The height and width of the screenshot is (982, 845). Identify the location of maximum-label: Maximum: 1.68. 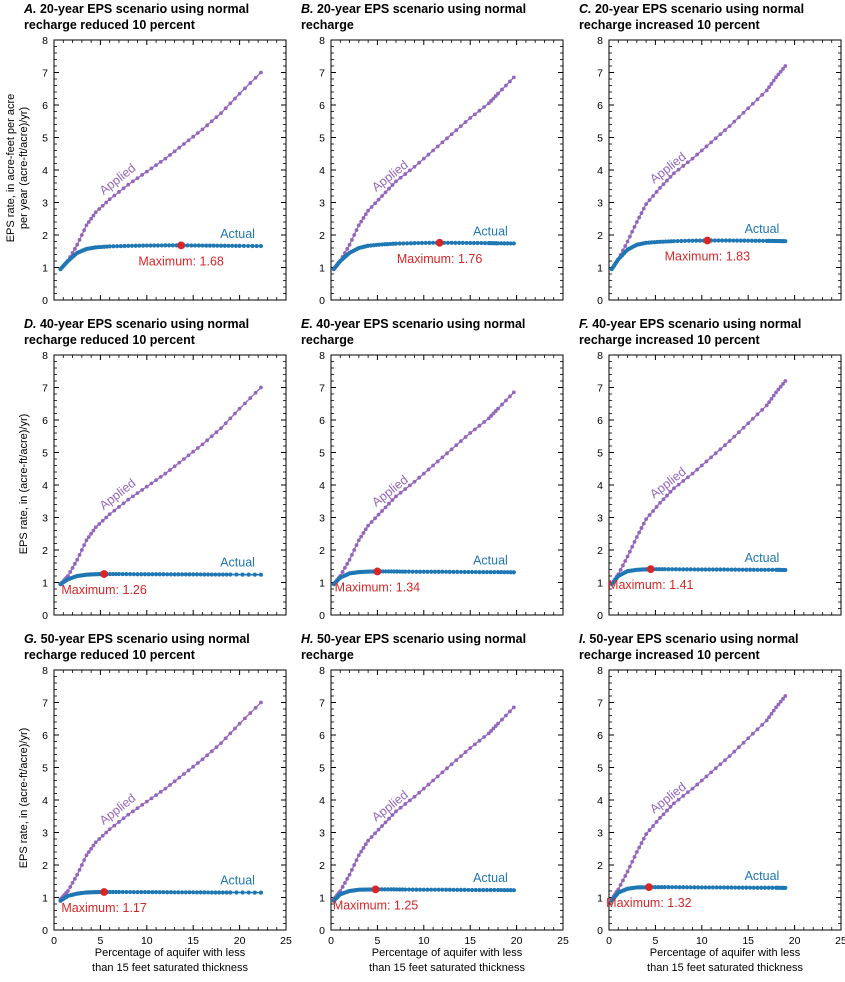
(180, 261).